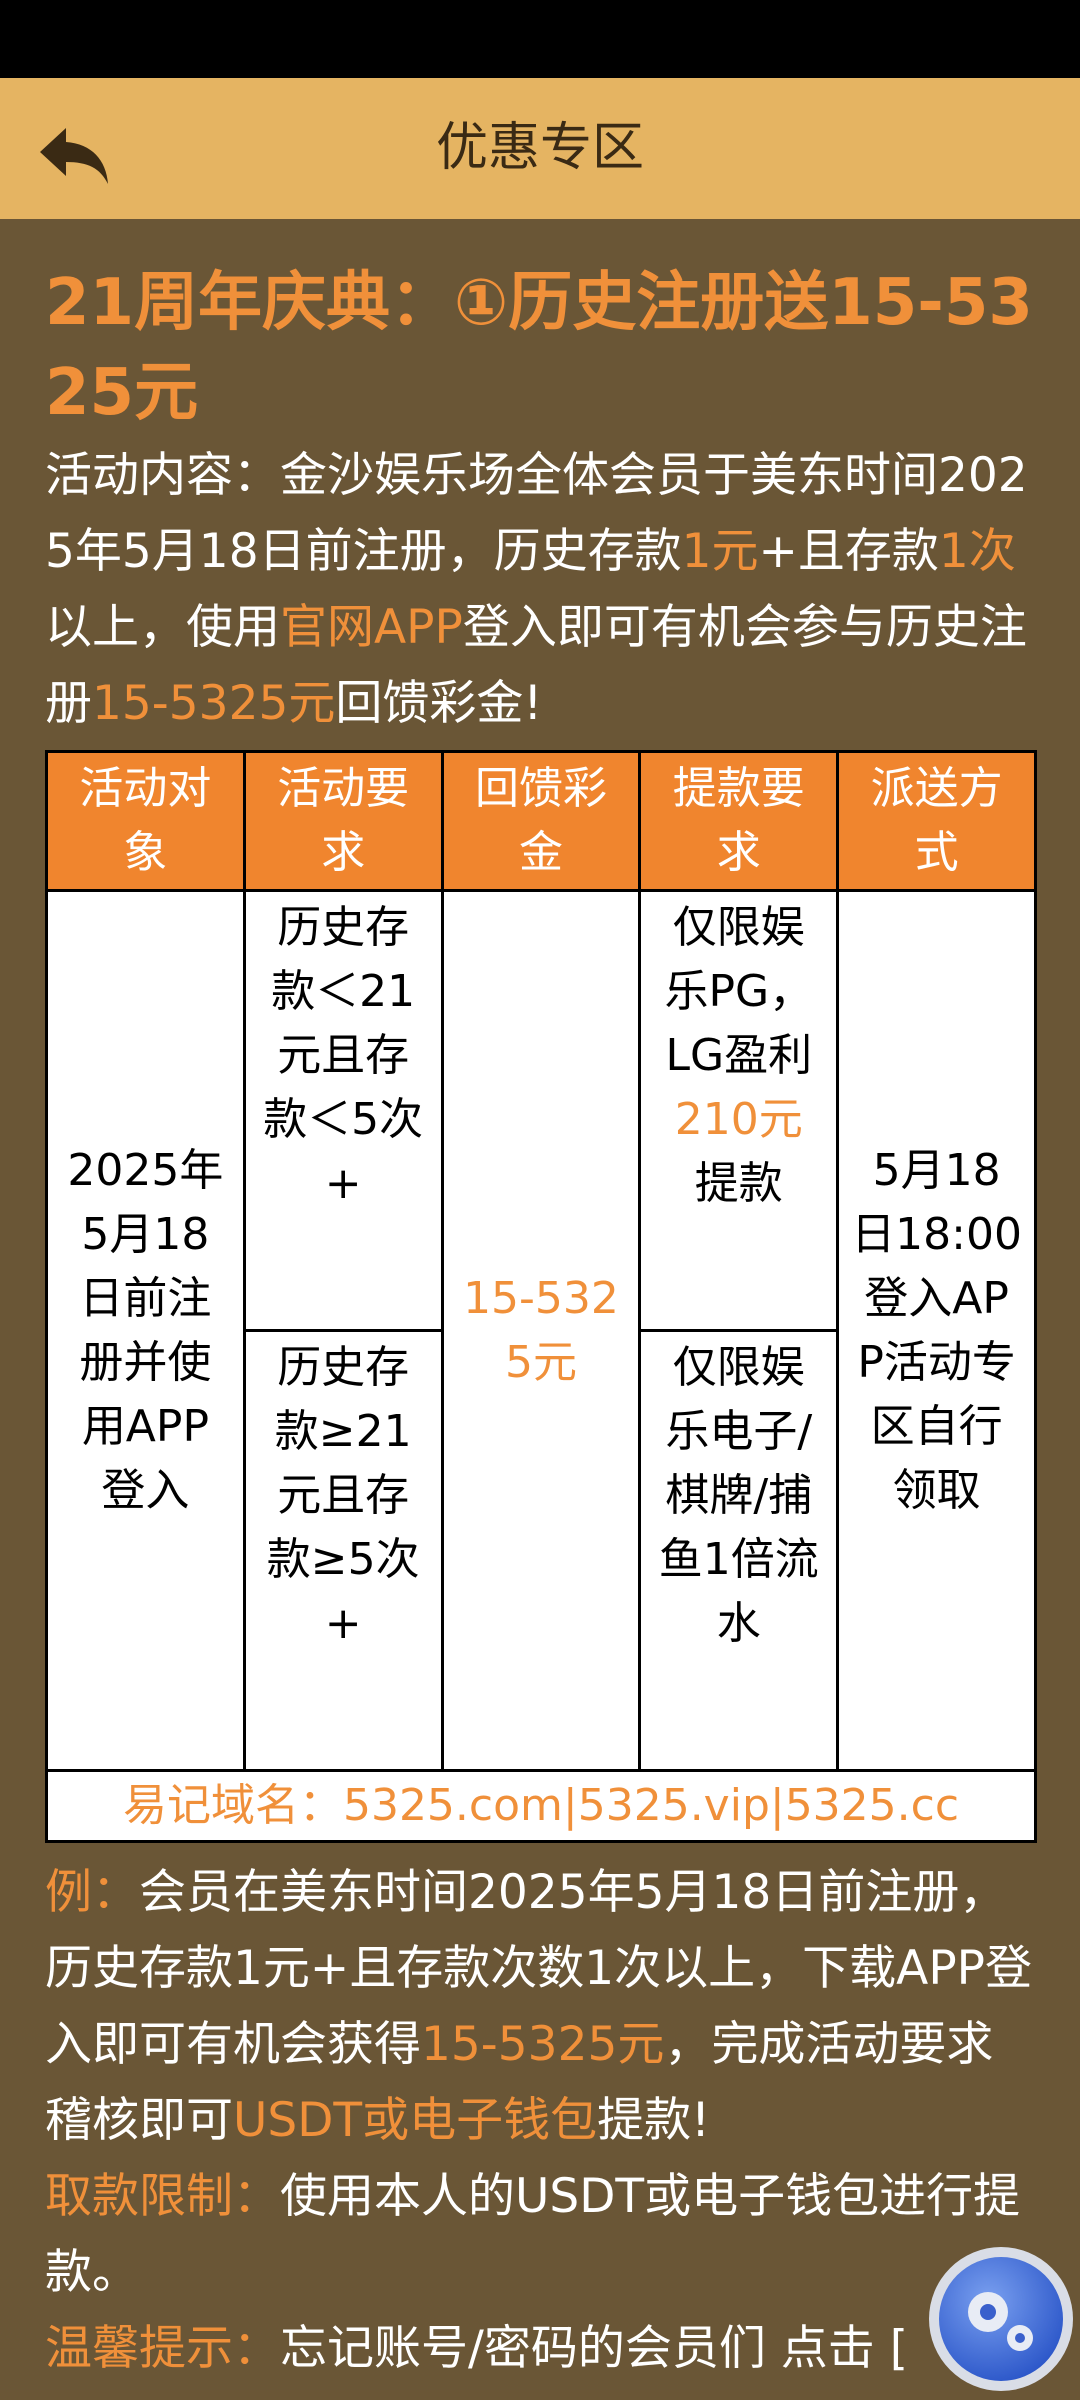 The height and width of the screenshot is (2400, 1080). Describe the element at coordinates (739, 991) in the screenshot. I see `text-segment: 仅限娱乐PG，LG盈利` at that location.